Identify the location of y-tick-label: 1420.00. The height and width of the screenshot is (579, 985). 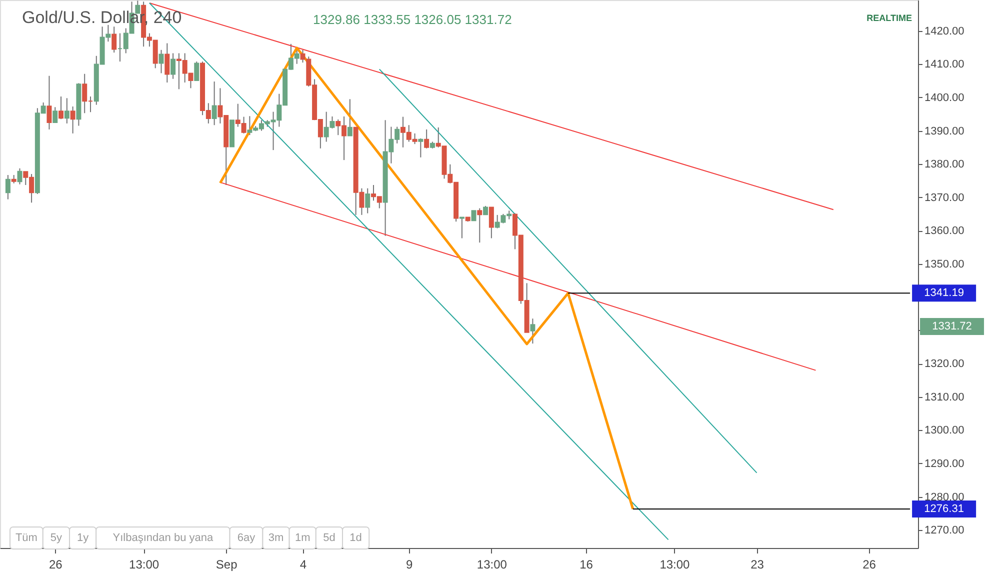
(944, 31).